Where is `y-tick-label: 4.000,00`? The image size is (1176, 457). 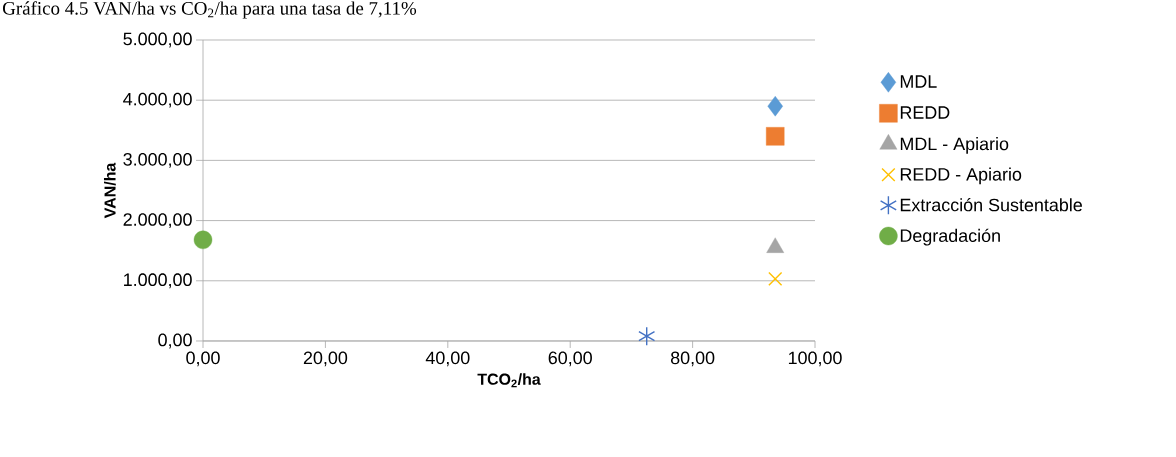 y-tick-label: 4.000,00 is located at coordinates (157, 100).